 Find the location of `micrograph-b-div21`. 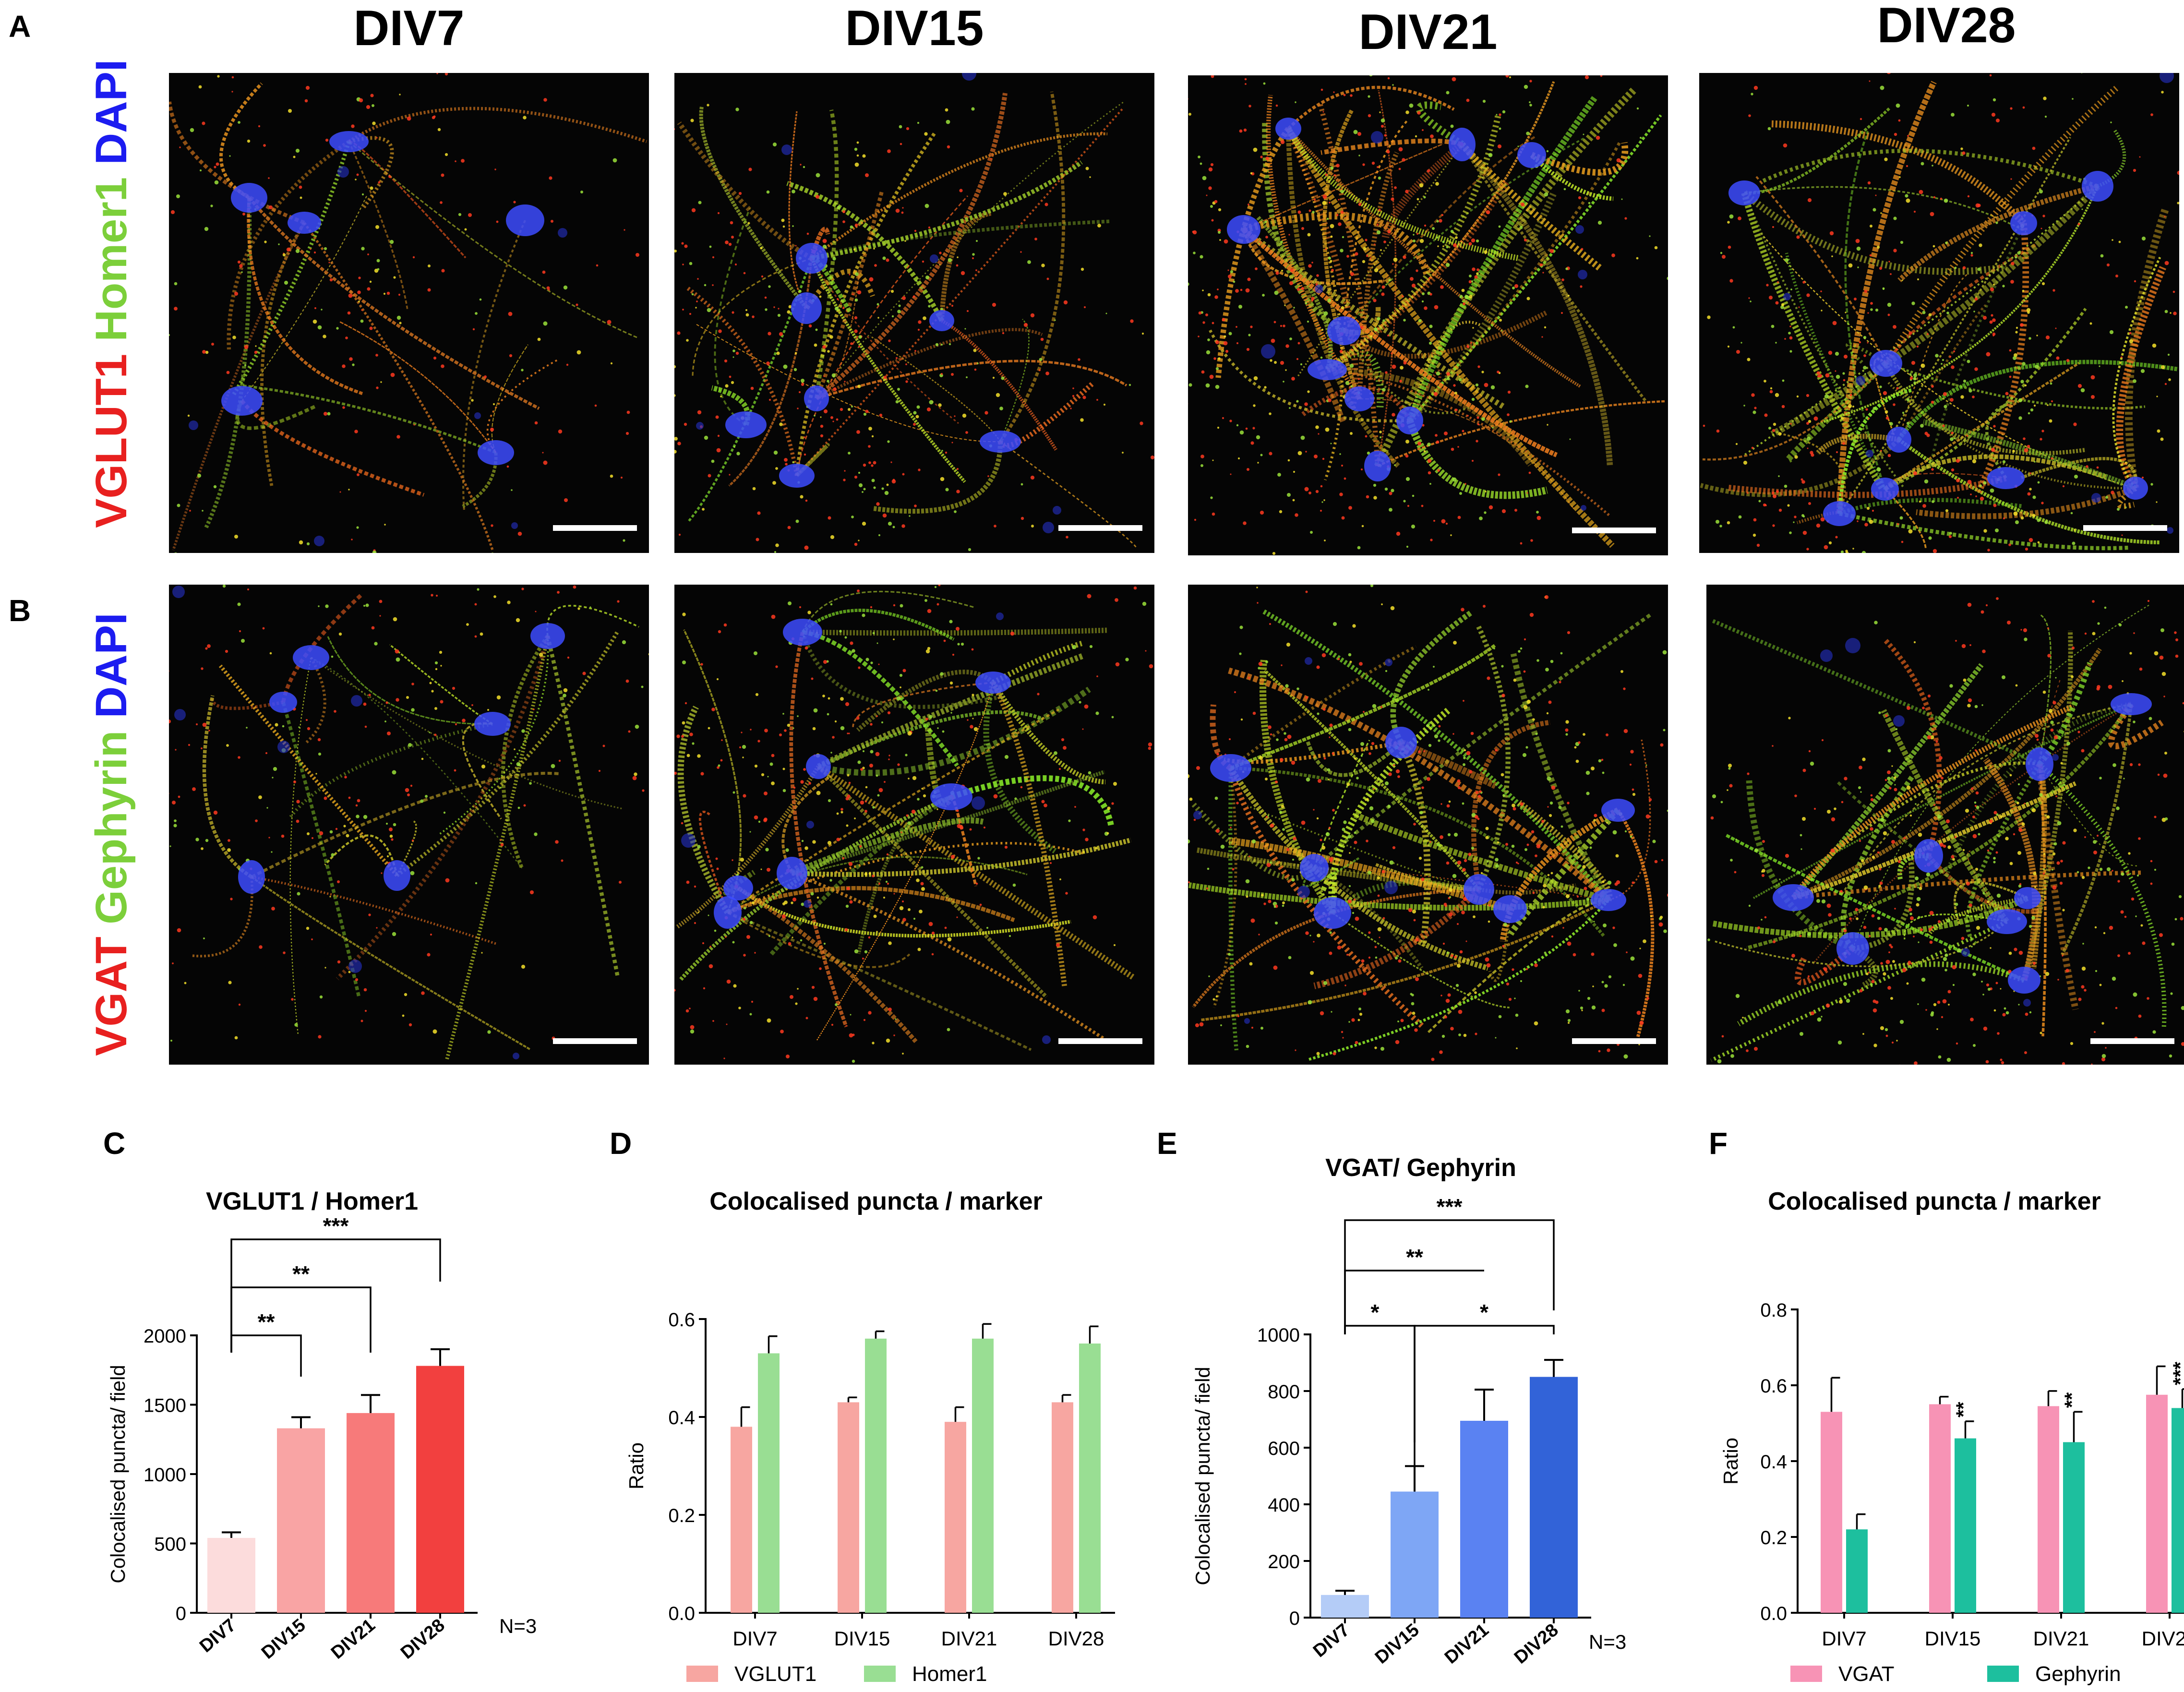

micrograph-b-div21 is located at coordinates (1428, 825).